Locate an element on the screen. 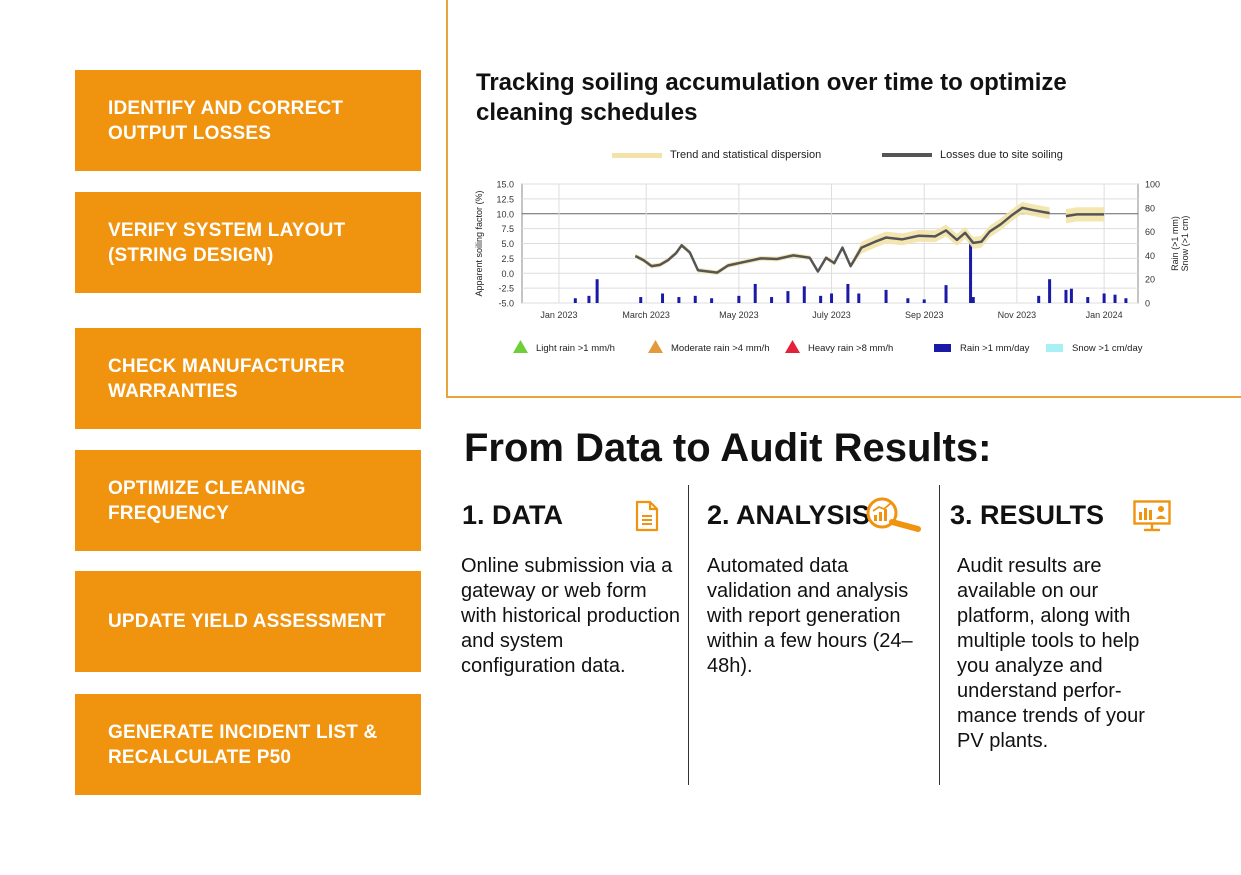 The height and width of the screenshot is (875, 1241). legend-loss: Losses due to site soiling is located at coordinates (972, 155).